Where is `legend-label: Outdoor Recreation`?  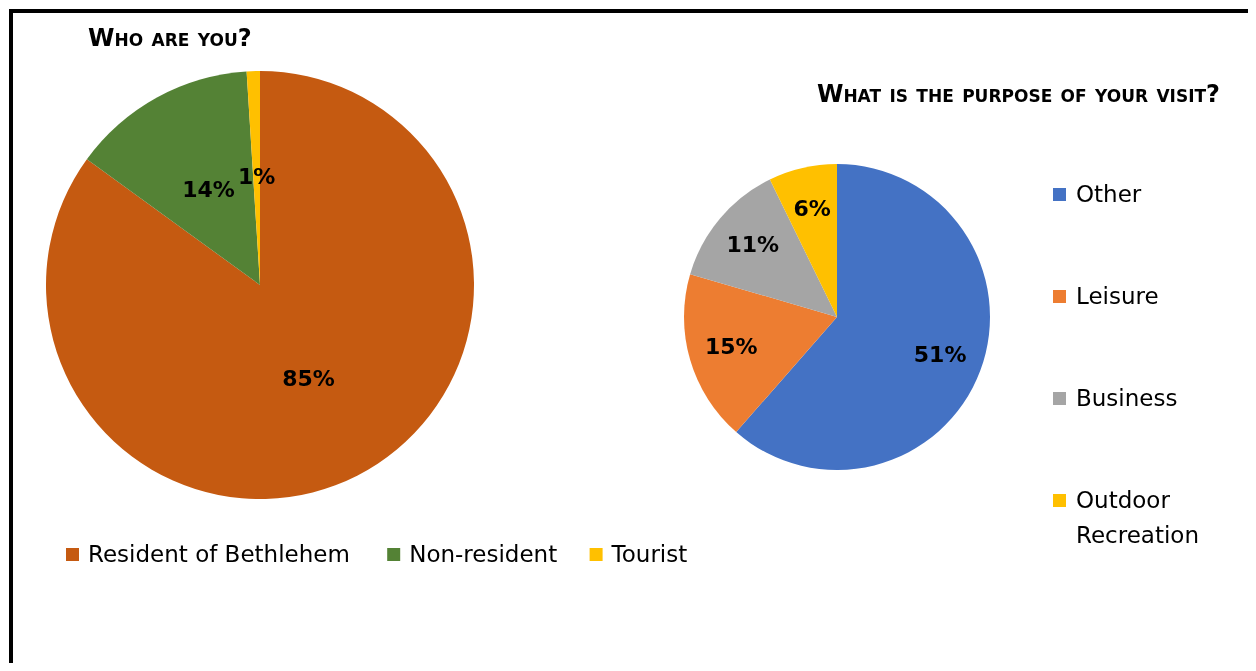 legend-label: Outdoor Recreation is located at coordinates (1137, 517).